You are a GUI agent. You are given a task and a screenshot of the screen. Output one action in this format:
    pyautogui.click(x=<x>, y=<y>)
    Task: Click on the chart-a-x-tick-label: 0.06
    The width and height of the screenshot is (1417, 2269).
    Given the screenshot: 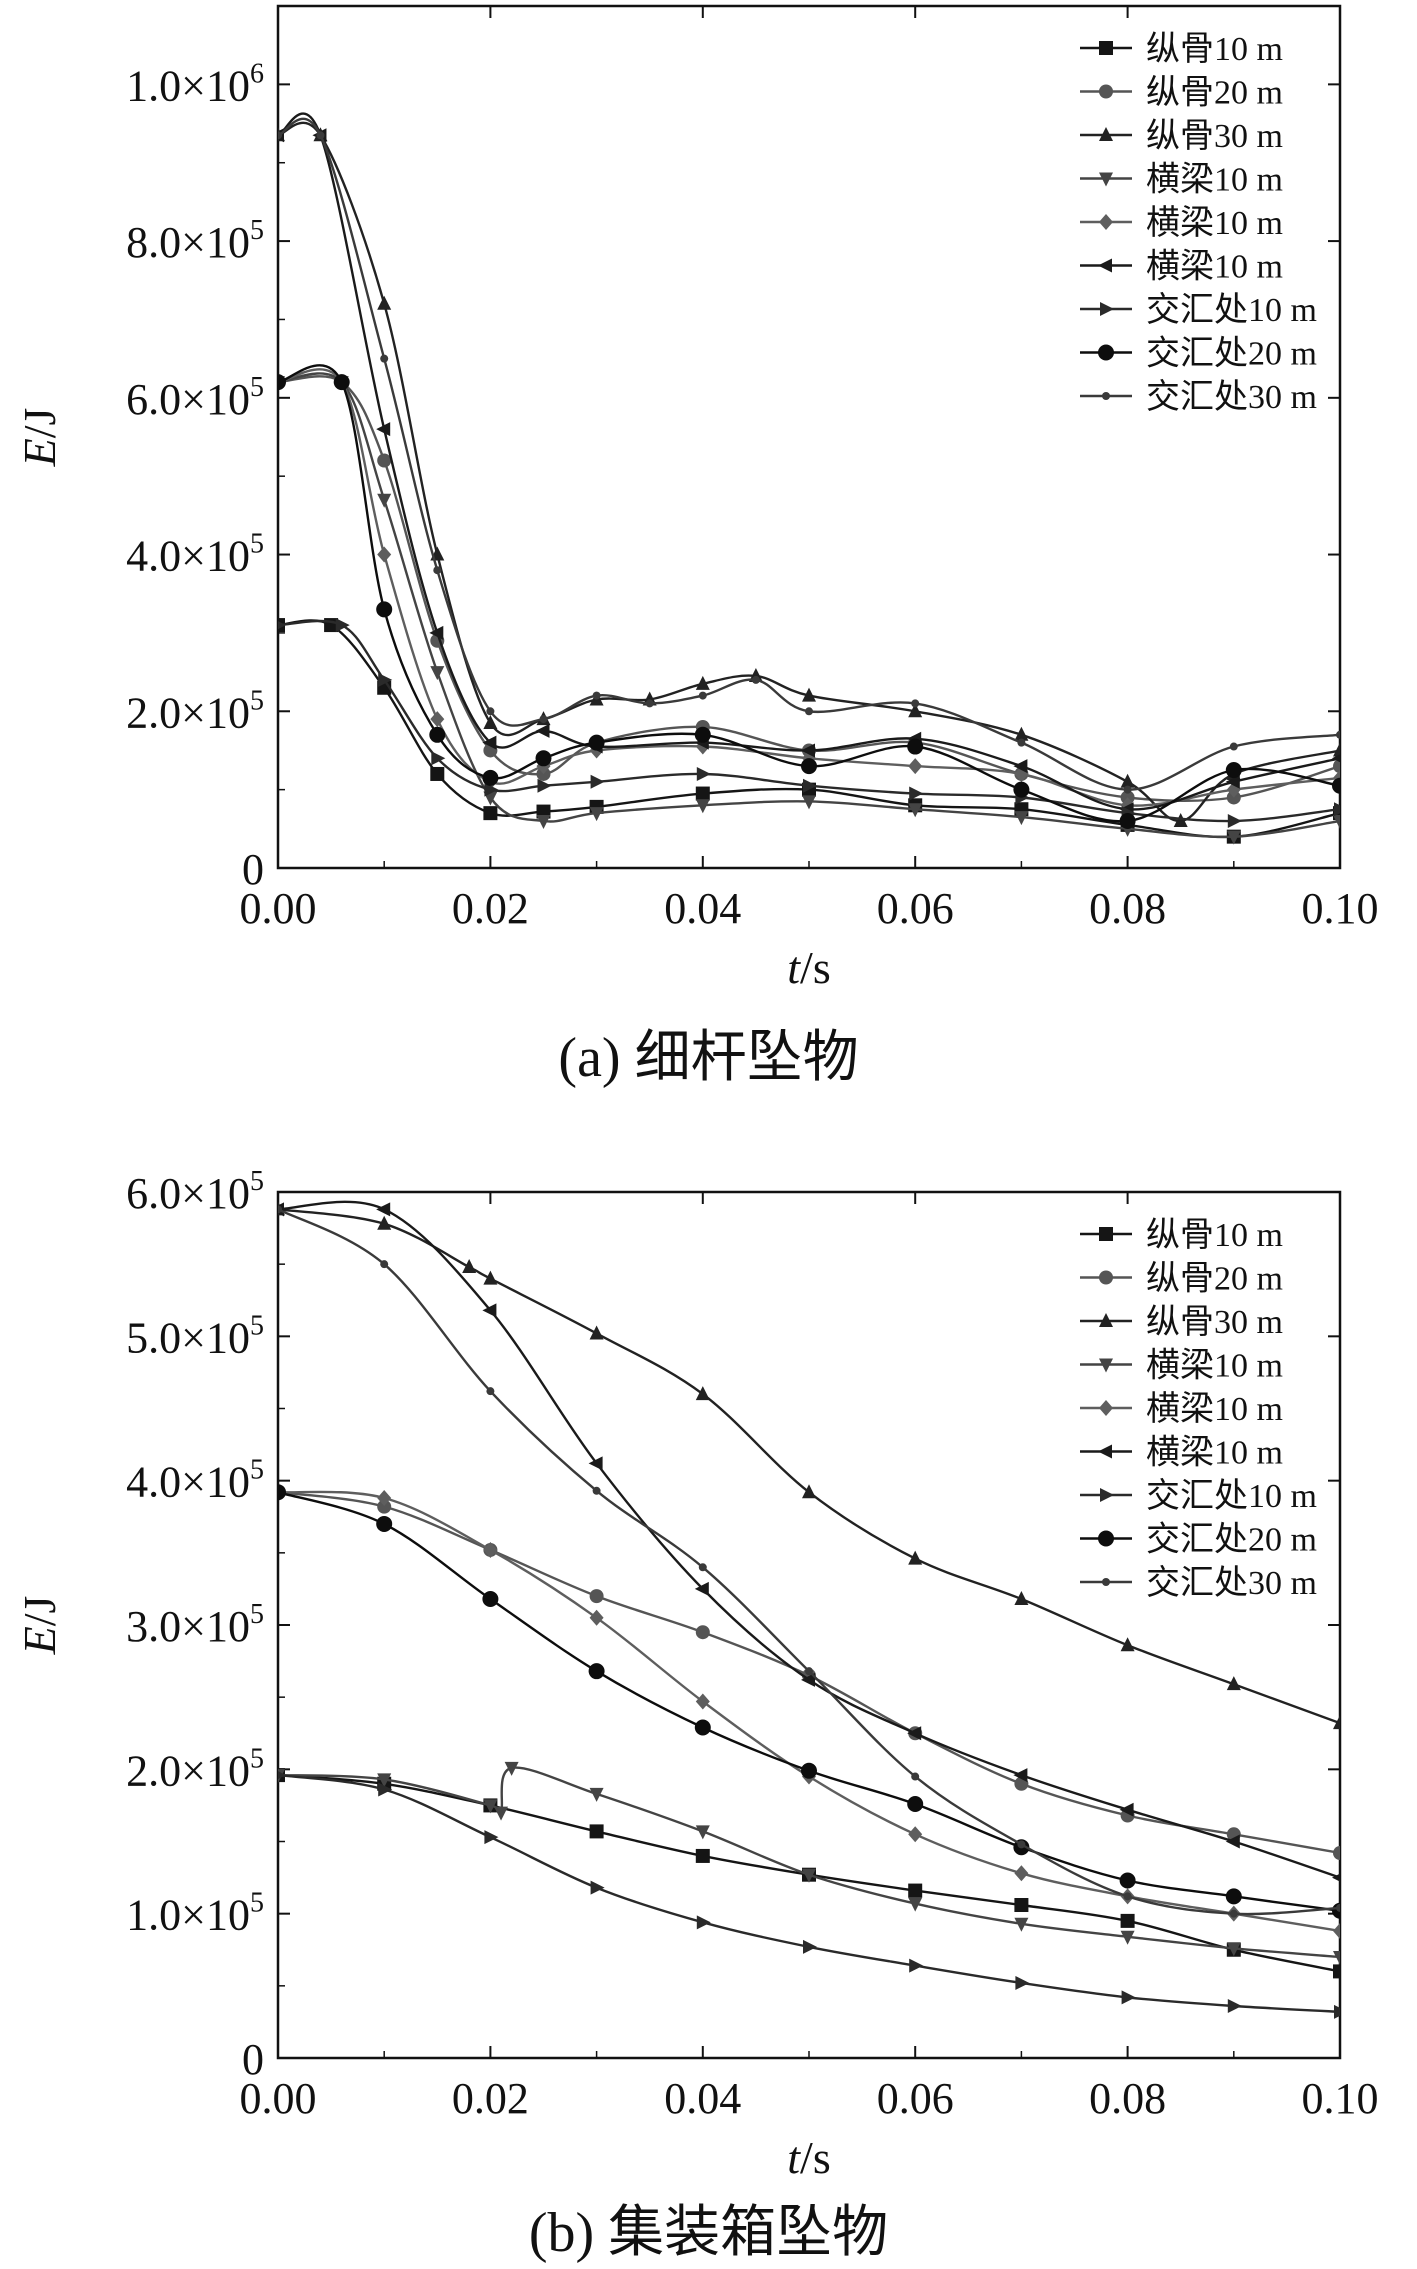 What is the action you would take?
    pyautogui.click(x=915, y=908)
    